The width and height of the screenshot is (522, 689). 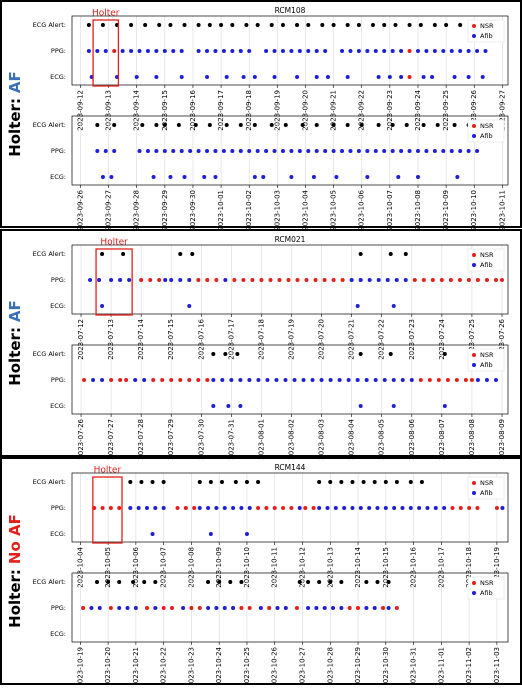 I want to click on holter-box, so click(x=114, y=282).